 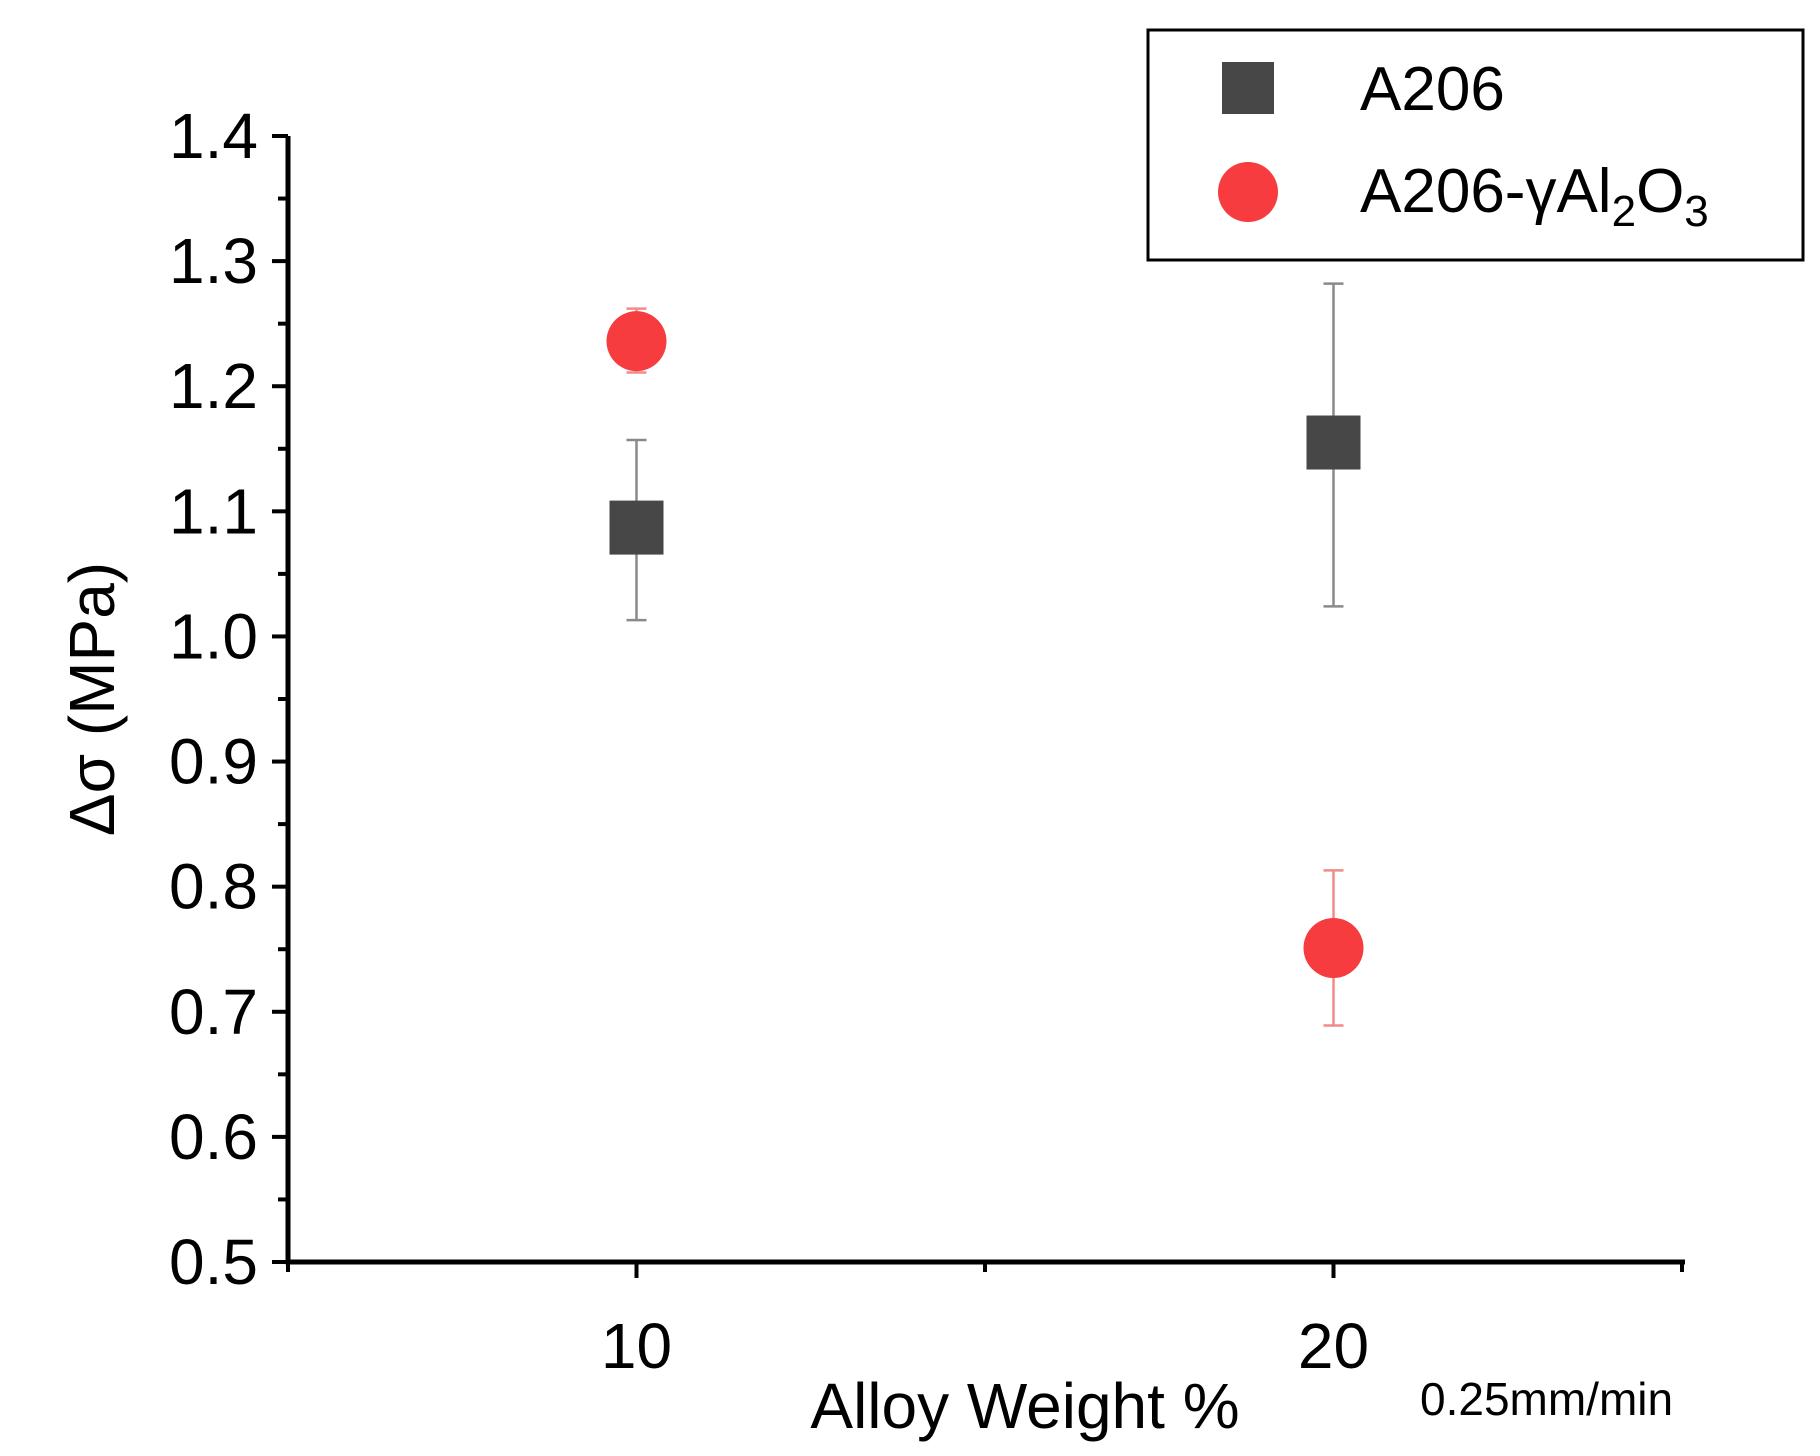 What do you see at coordinates (213, 1262) in the screenshot?
I see `y-tick-label: 0.5` at bounding box center [213, 1262].